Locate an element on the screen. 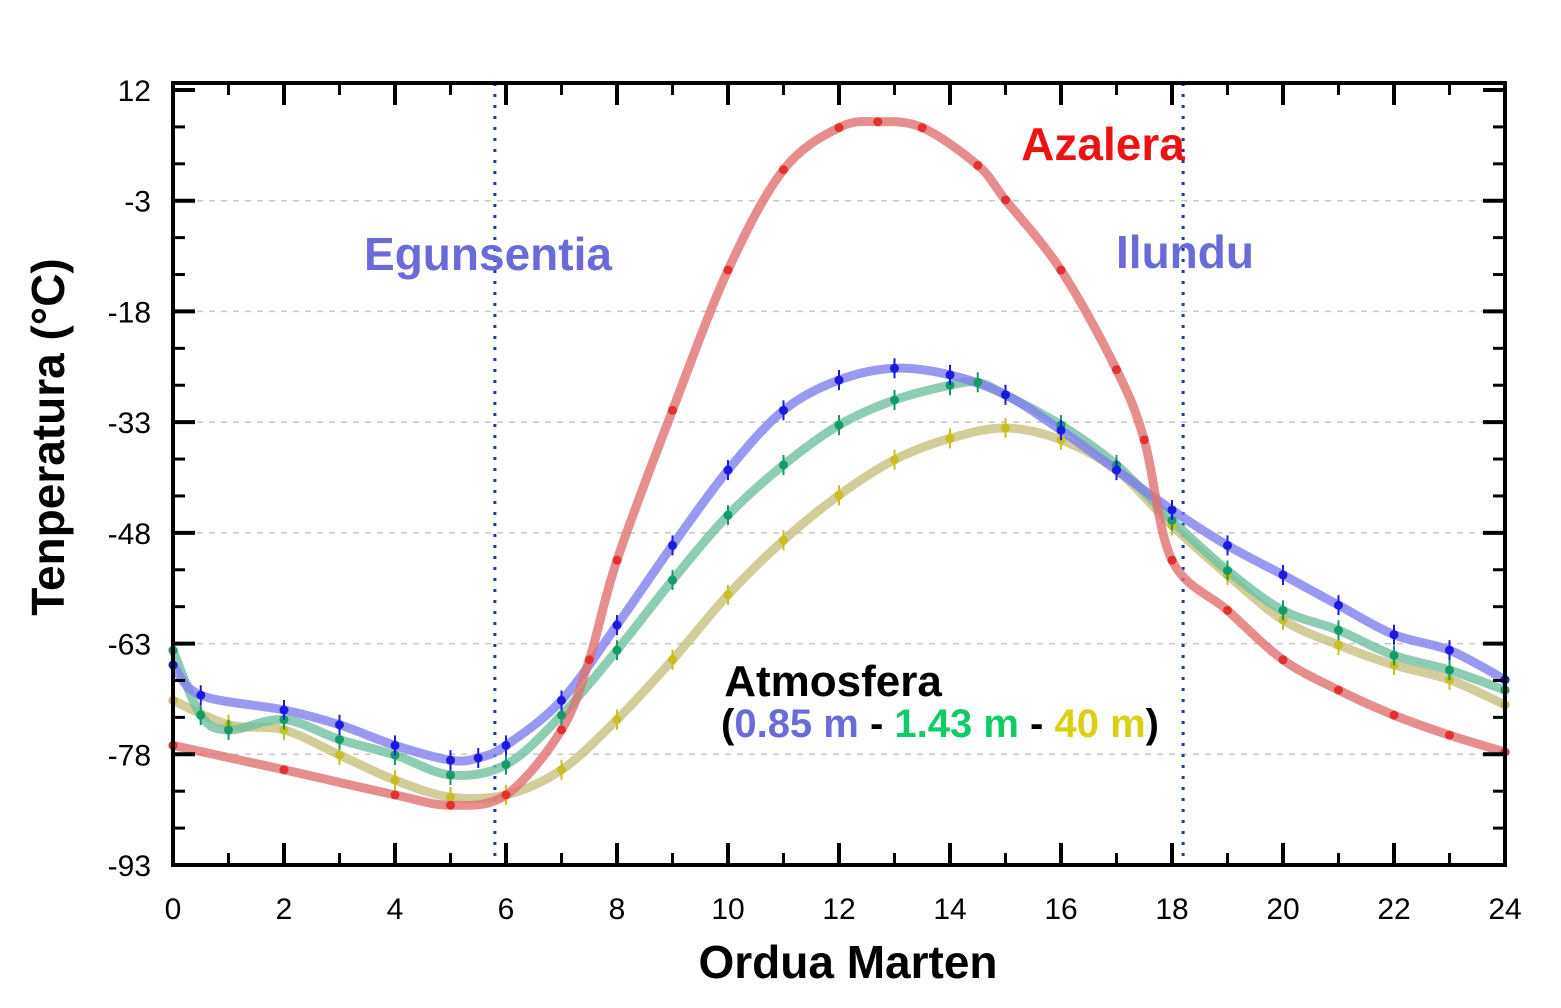 The image size is (1561, 1008). y-tick-label: -63 is located at coordinates (129, 645).